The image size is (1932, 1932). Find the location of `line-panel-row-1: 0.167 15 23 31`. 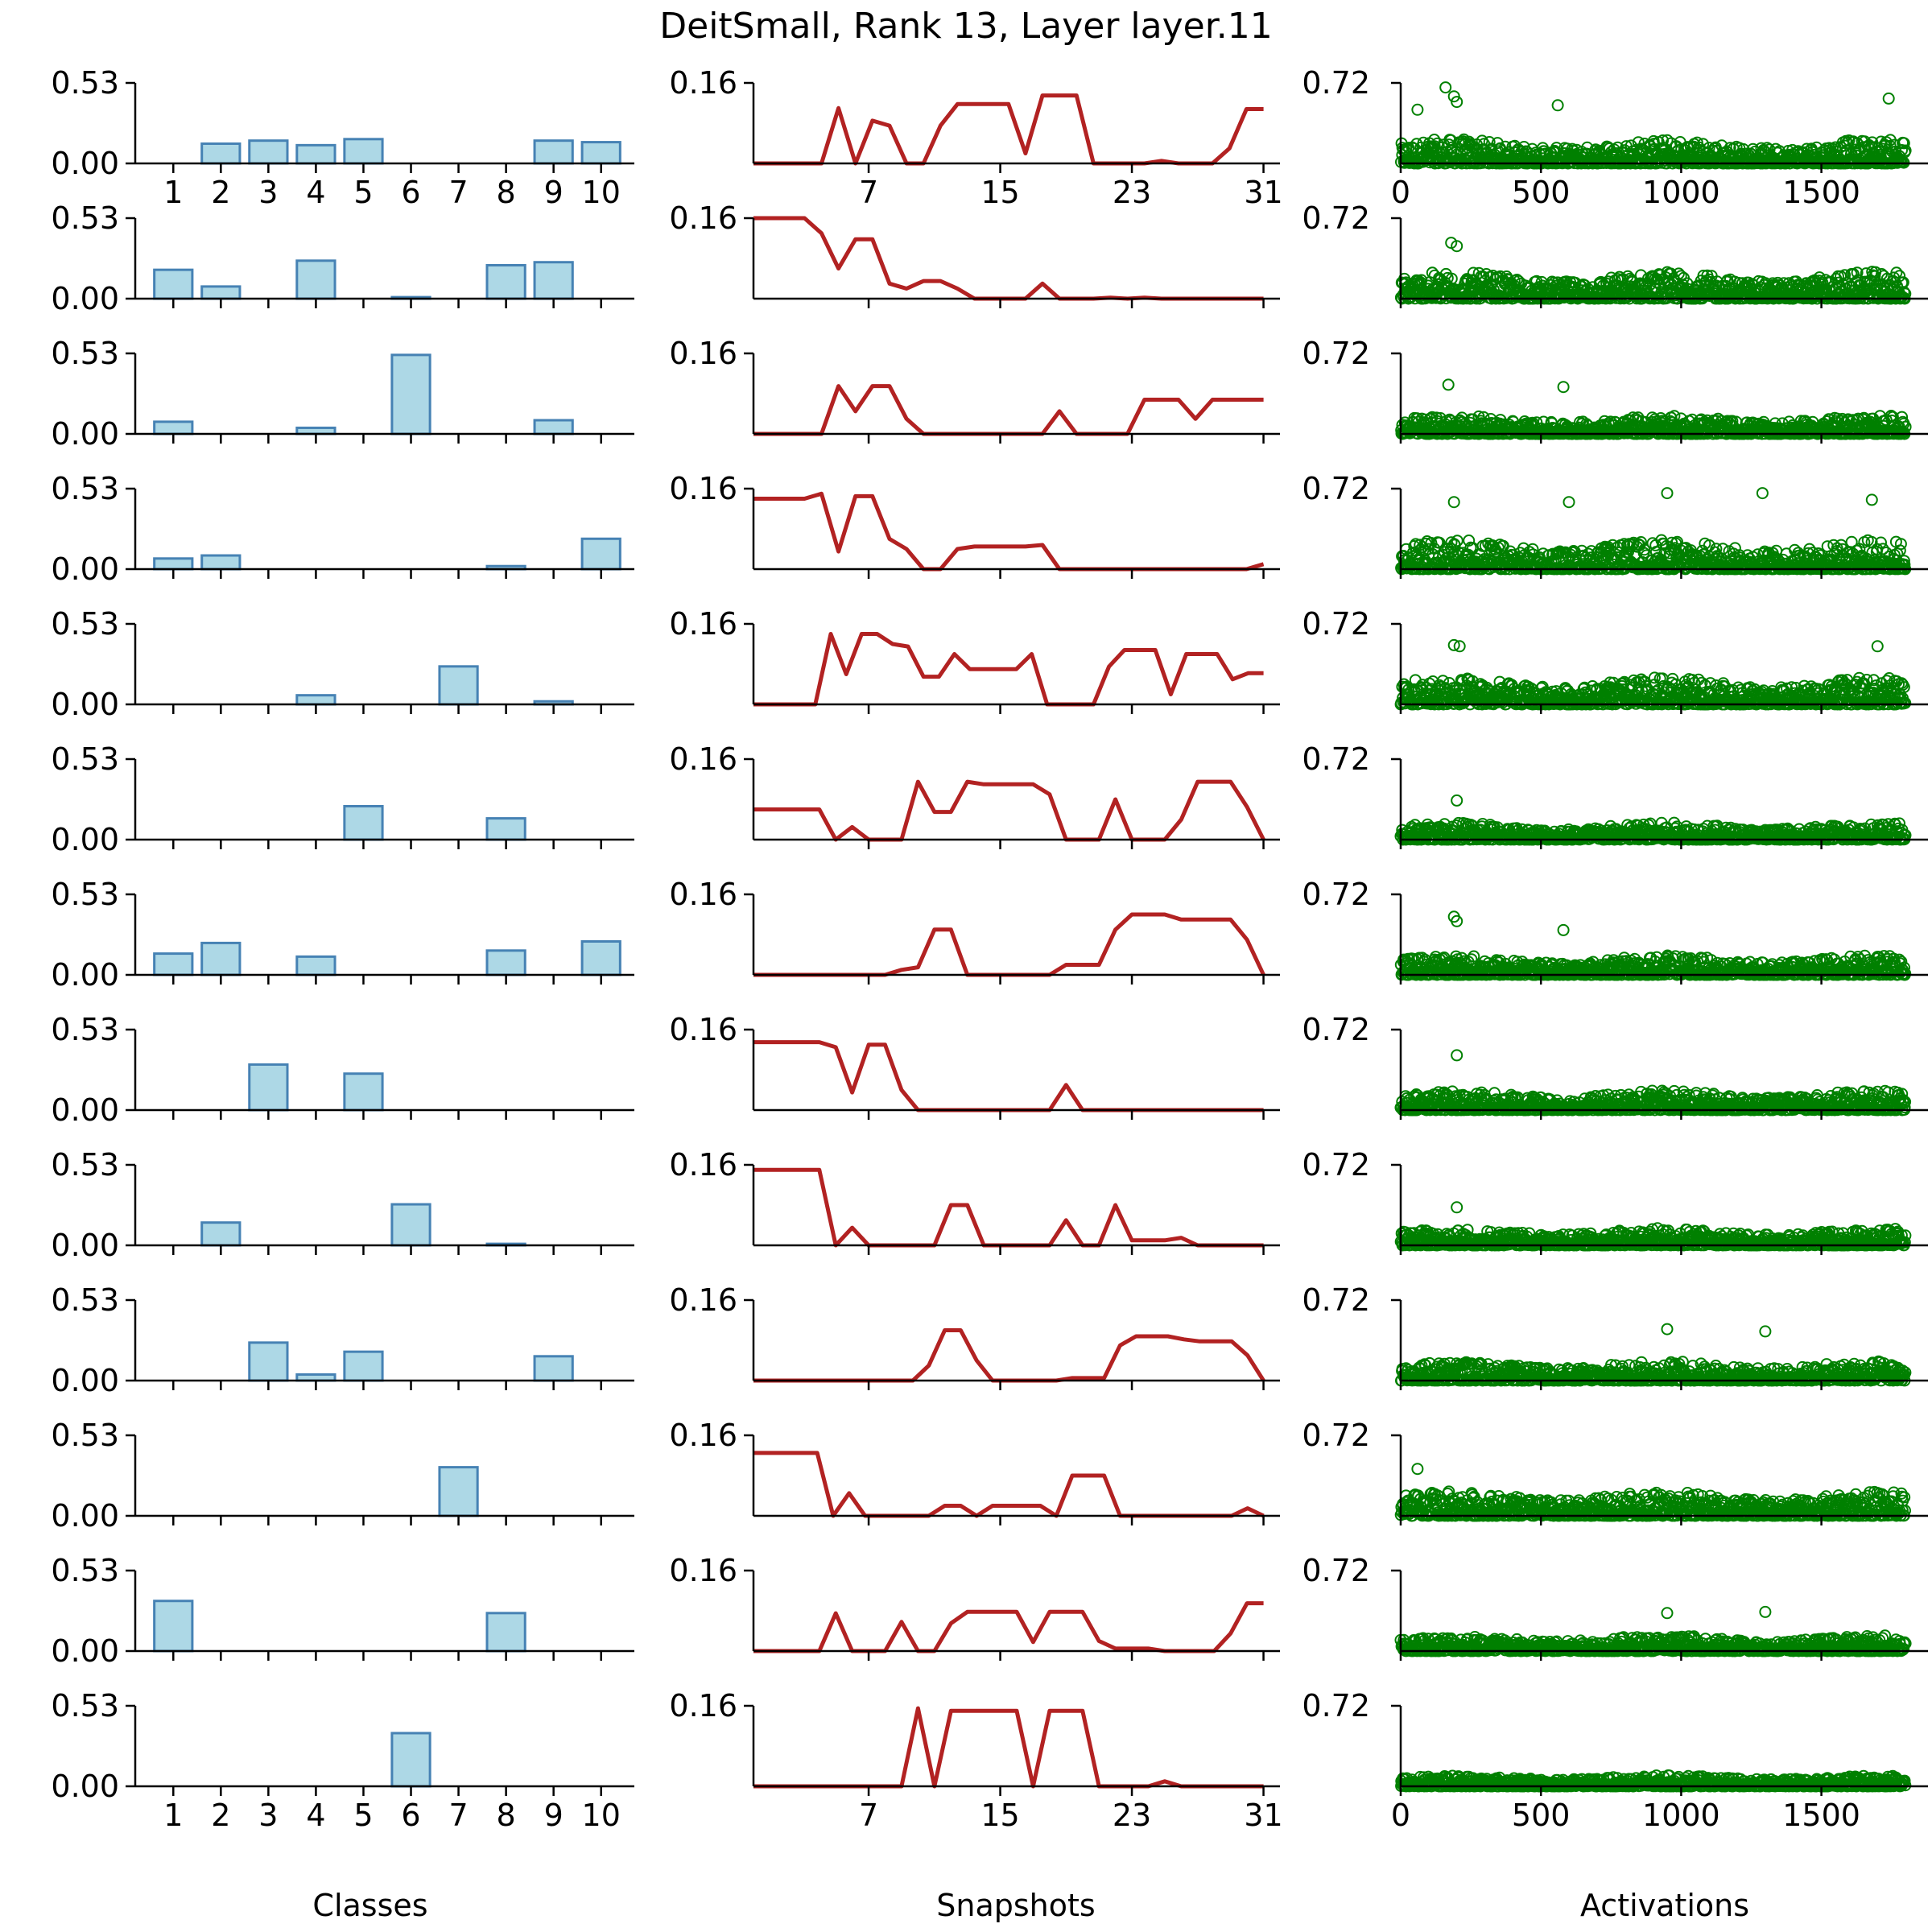

line-panel-row-1: 0.167 15 23 31 is located at coordinates (975, 137).